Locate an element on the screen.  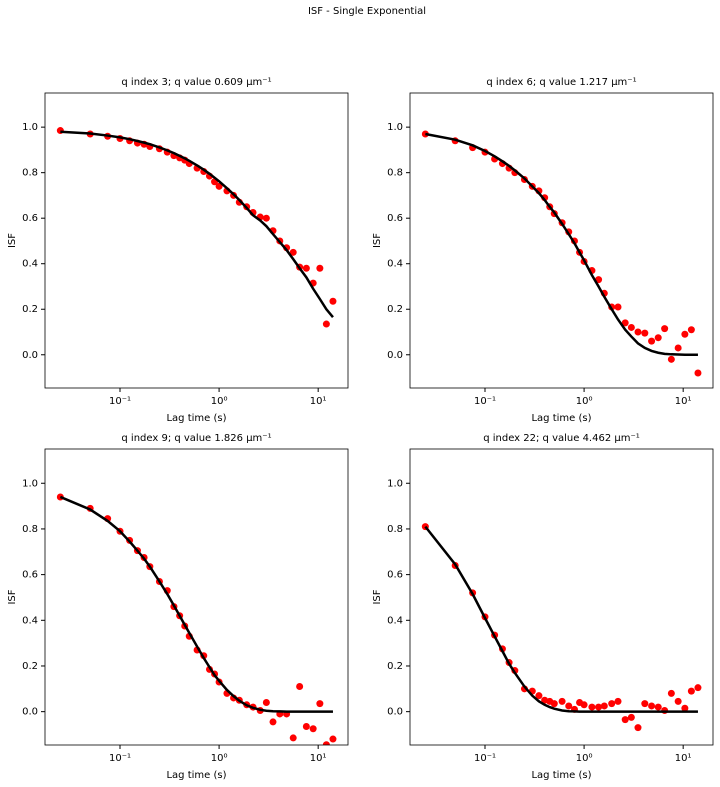
axes-title: q index 3; q value 0.609 μm⁻¹ is located at coordinates (196, 82).